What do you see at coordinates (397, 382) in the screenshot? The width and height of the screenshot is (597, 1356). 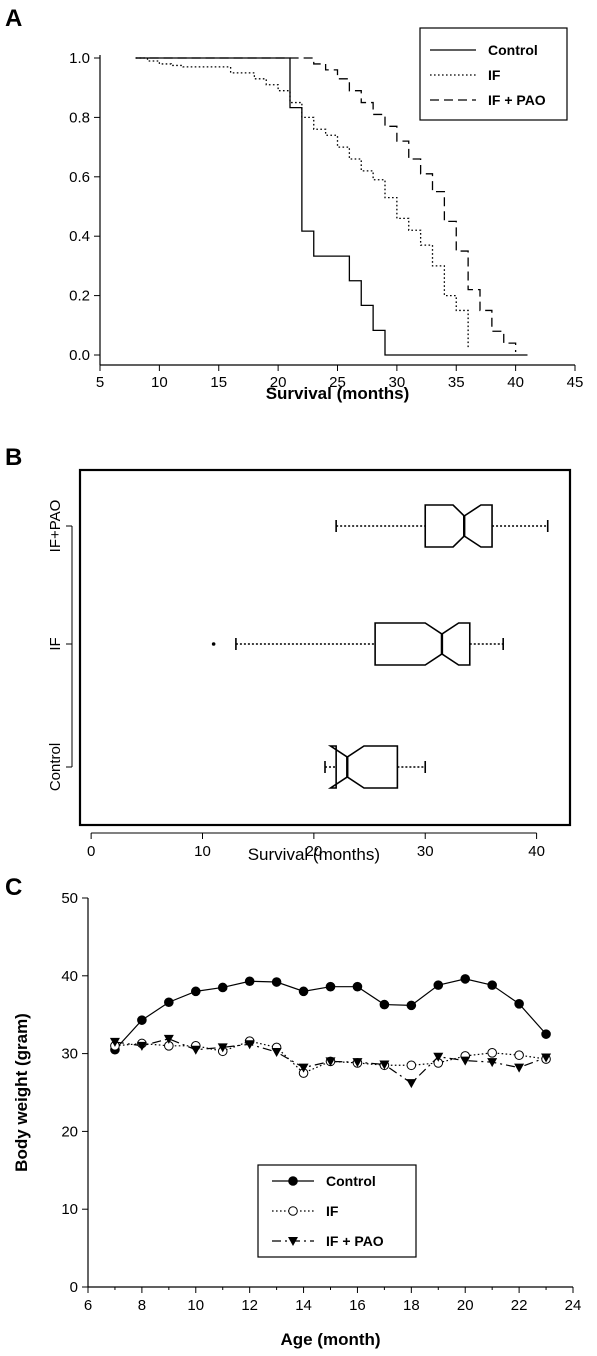 I see `x-tick-label-a: 30` at bounding box center [397, 382].